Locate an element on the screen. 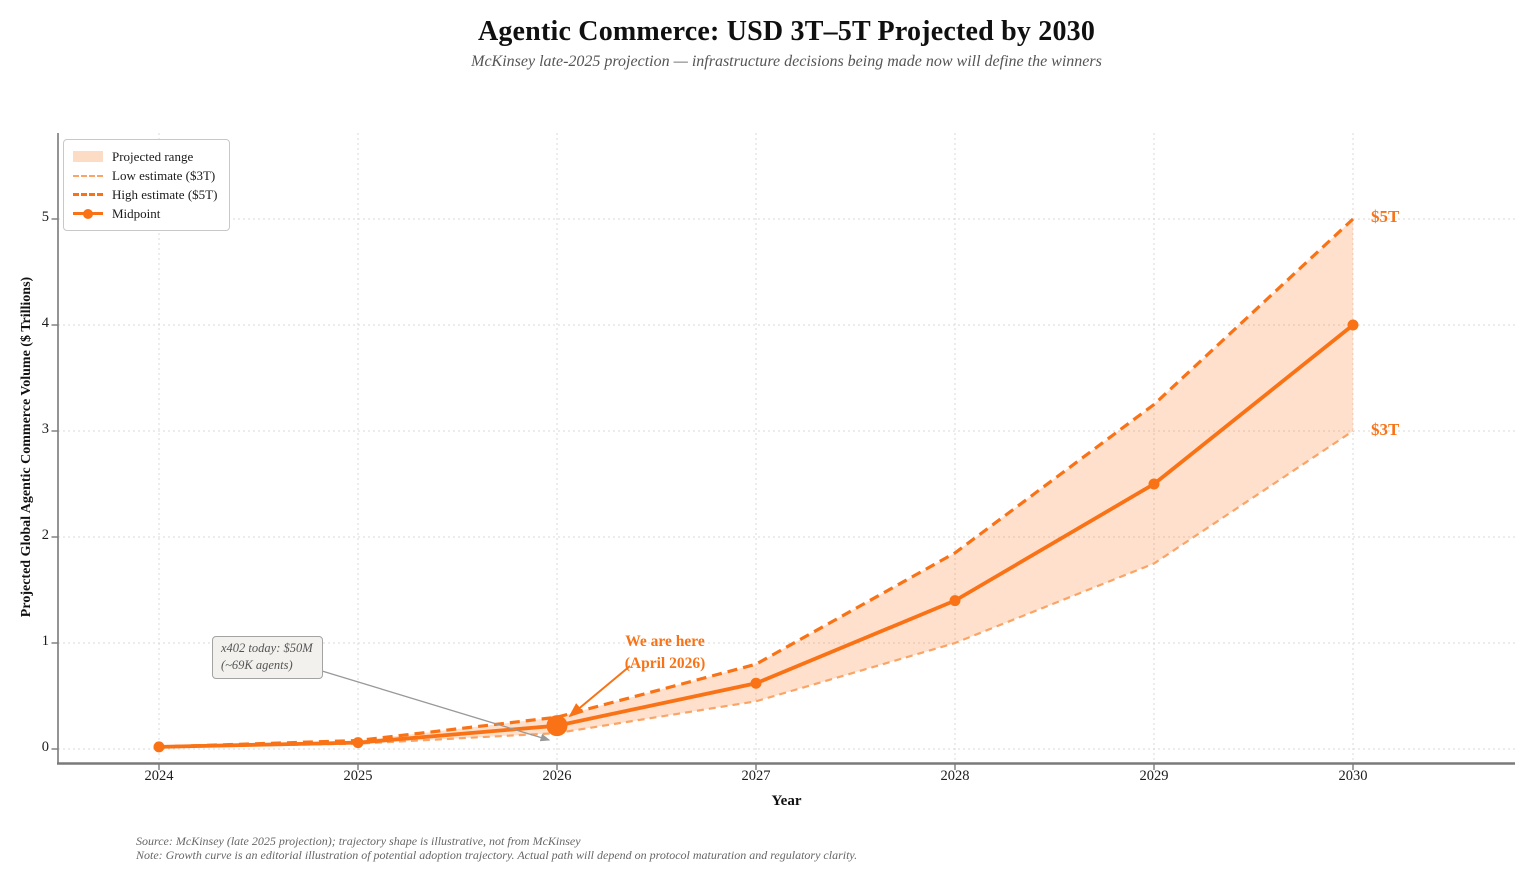 The image size is (1536, 884). legend-solid-line-marker-icon is located at coordinates (88, 214).